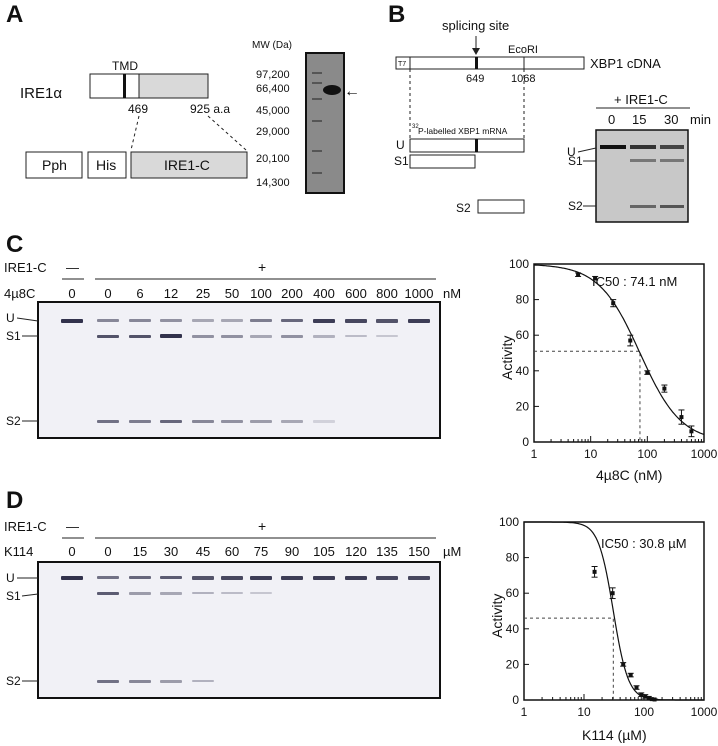  I want to click on c-plus: +, so click(262, 267).